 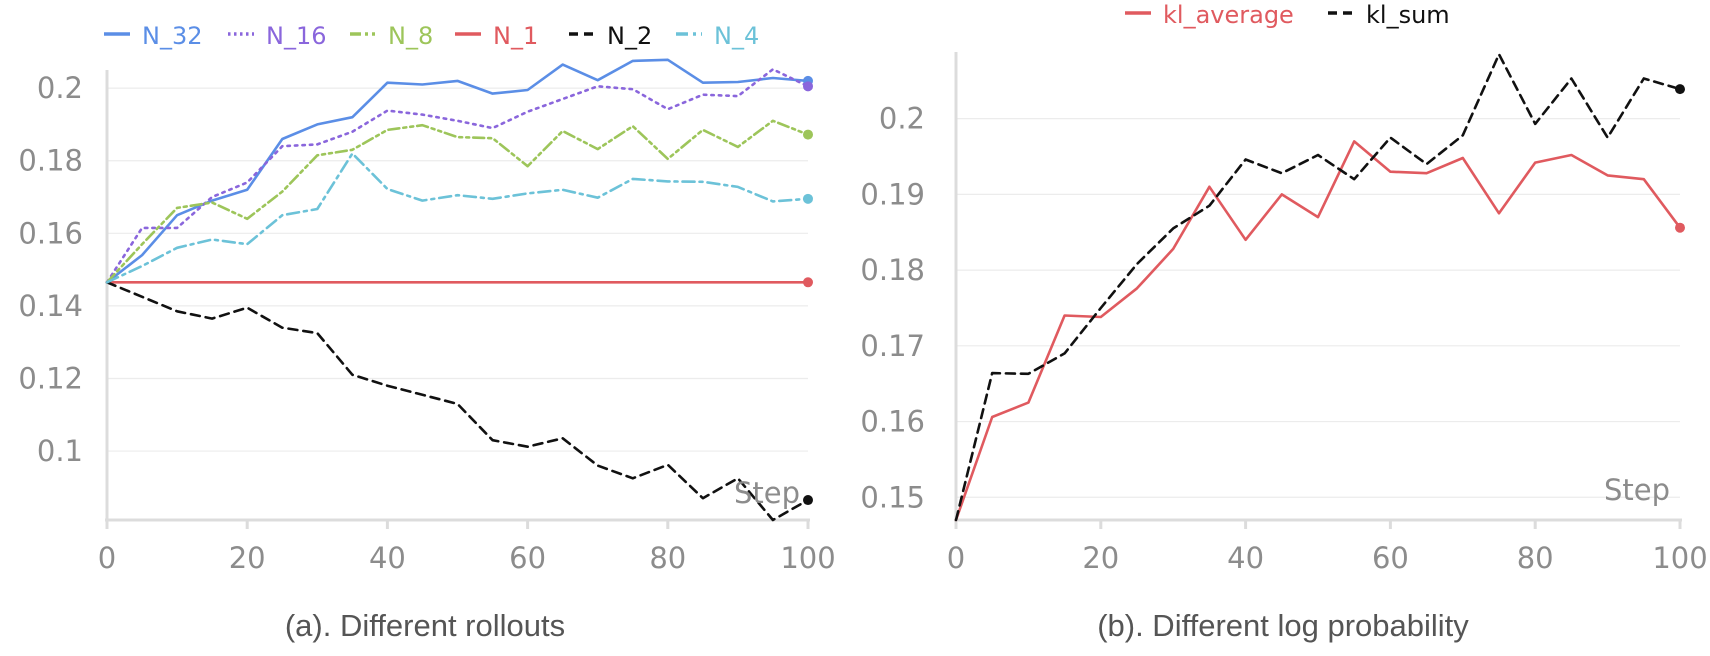 I want to click on legend-item-kl-average: kl_average, so click(x=1209, y=15).